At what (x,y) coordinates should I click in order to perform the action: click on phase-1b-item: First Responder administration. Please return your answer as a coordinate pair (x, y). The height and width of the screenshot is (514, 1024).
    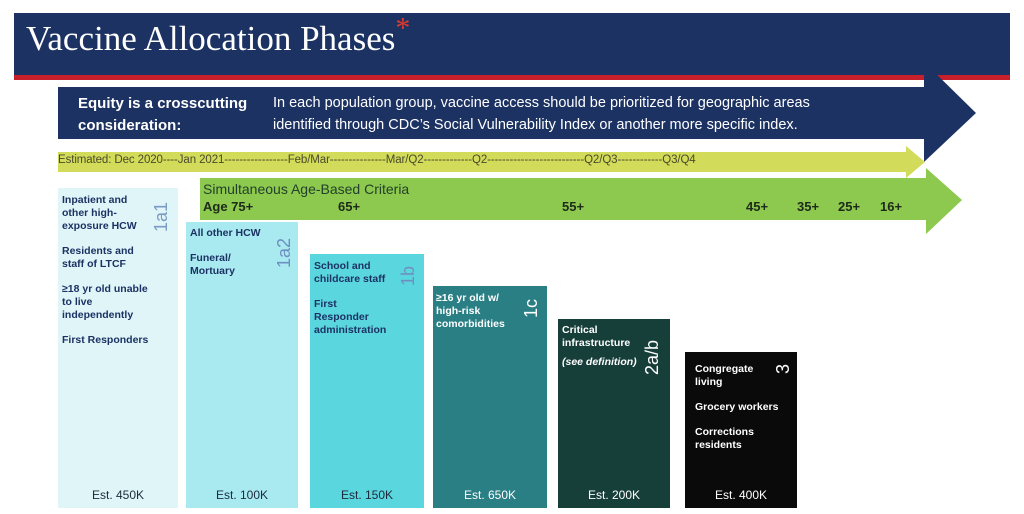
    Looking at the image, I should click on (350, 317).